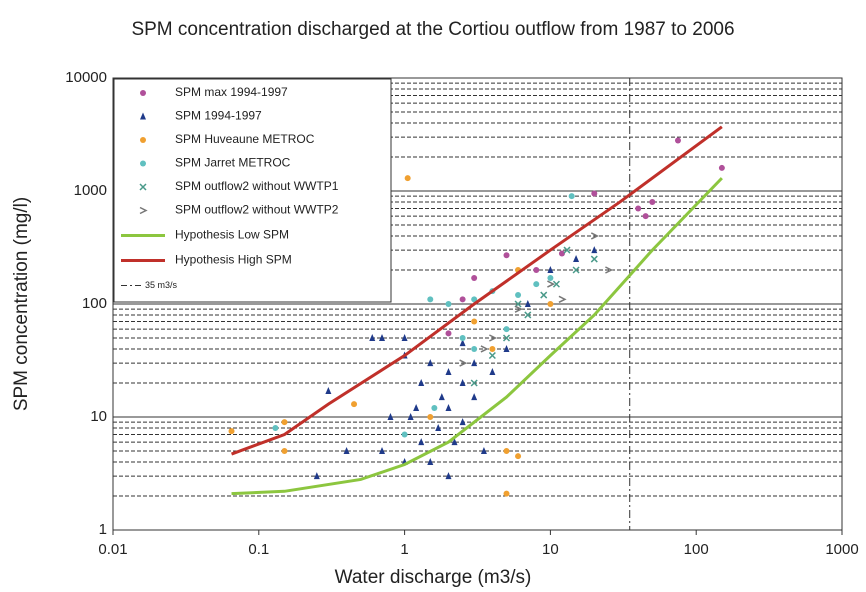 The width and height of the screenshot is (866, 592). What do you see at coordinates (696, 549) in the screenshot?
I see `x-tick-label: 100` at bounding box center [696, 549].